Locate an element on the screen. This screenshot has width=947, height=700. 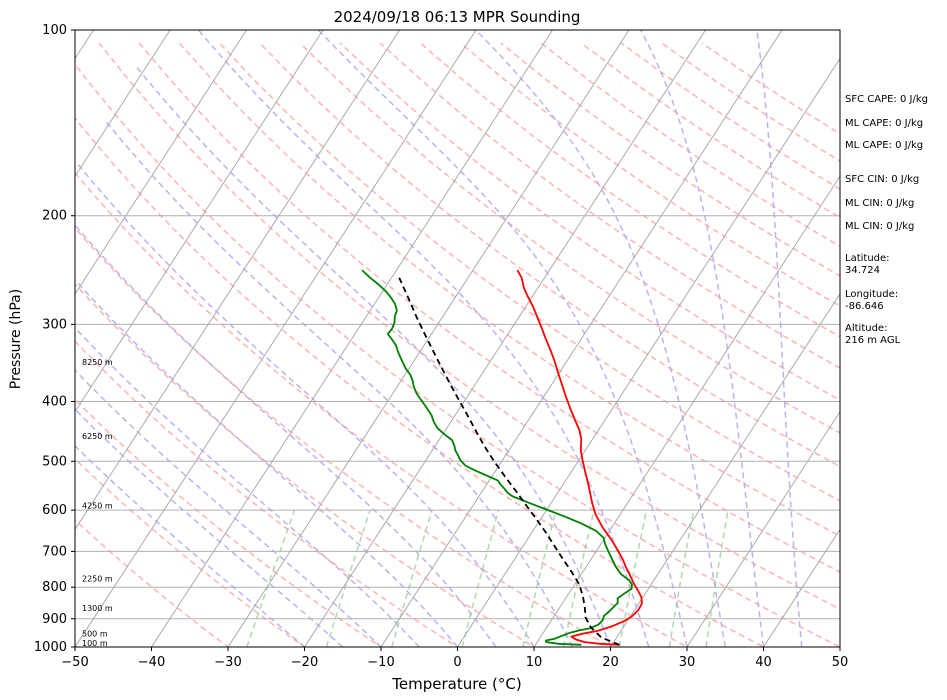
height-label: 500 m is located at coordinates (95, 633).